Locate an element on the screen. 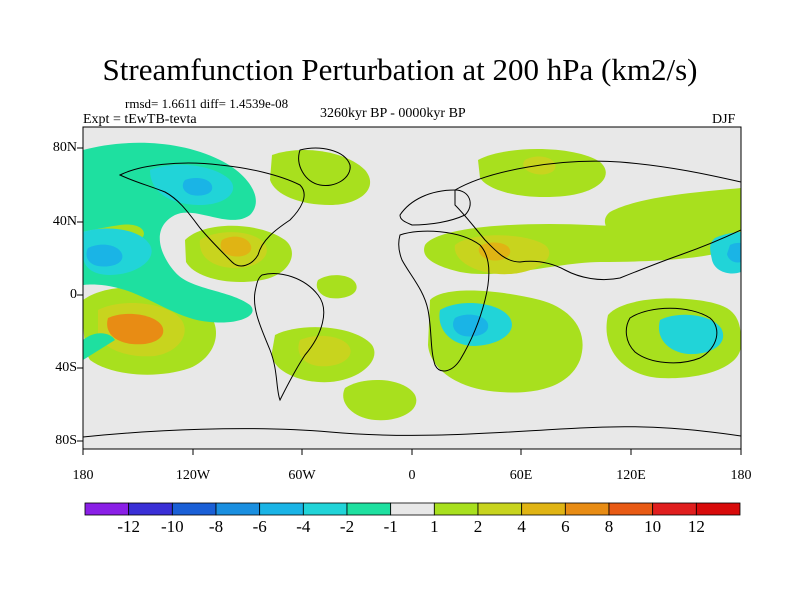  lon-label: 0 is located at coordinates (412, 475).